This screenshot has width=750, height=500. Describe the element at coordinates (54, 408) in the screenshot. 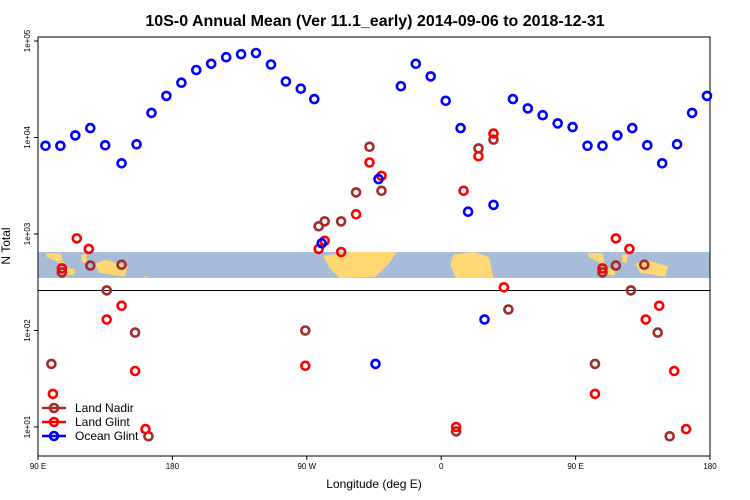

I see `legend-marker-land-nadir` at that location.